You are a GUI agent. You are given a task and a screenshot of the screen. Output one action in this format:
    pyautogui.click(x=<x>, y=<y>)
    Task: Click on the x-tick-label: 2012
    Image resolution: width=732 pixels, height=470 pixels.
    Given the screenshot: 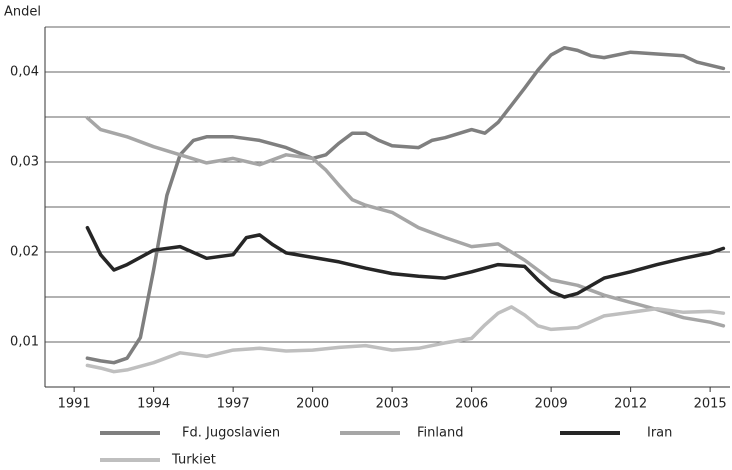 What is the action you would take?
    pyautogui.click(x=630, y=404)
    